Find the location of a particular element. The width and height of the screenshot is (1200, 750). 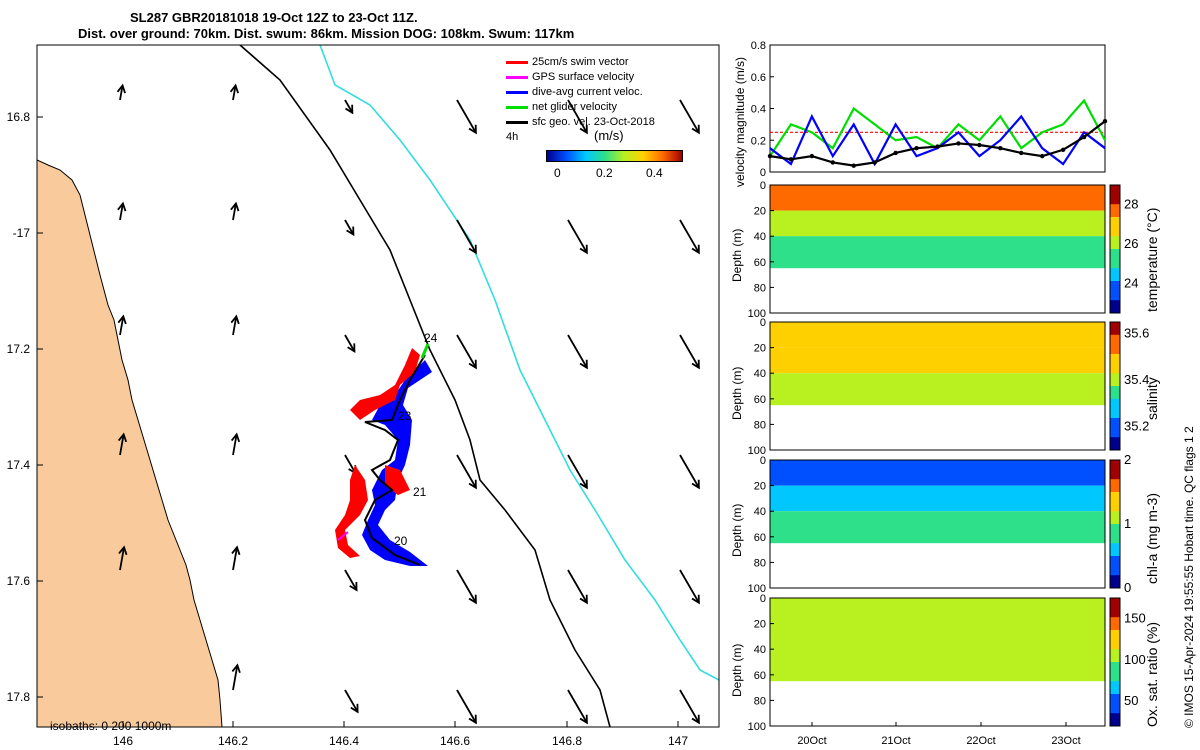

legend-label: 25cm/s swim vector is located at coordinates (580, 62).